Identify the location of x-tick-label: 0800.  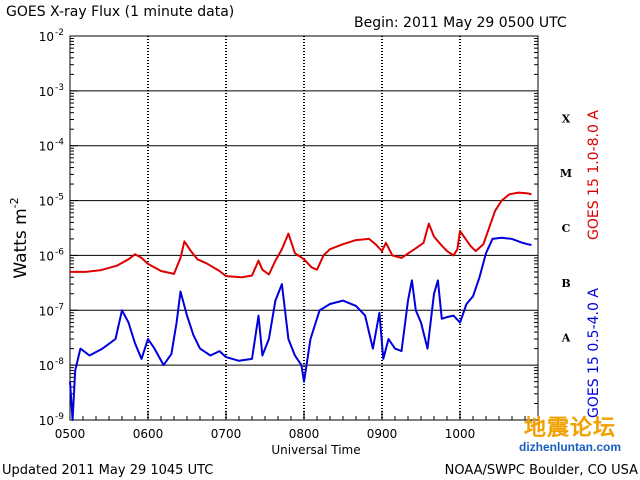
(304, 434).